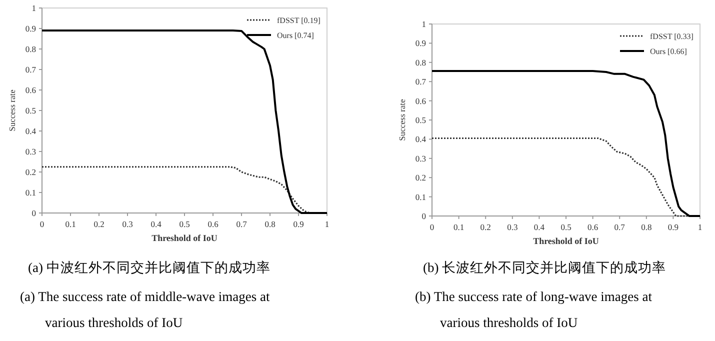 The width and height of the screenshot is (715, 341). What do you see at coordinates (299, 20) in the screenshot?
I see `legend-label: fDSST [0.19]` at bounding box center [299, 20].